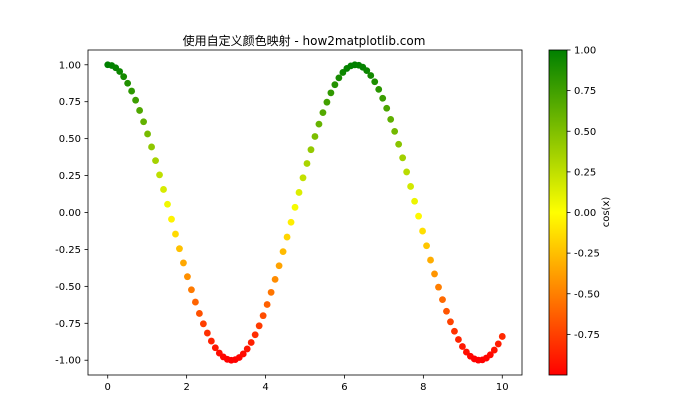 Image resolution: width=700 pixels, height=420 pixels. Describe the element at coordinates (423, 387) in the screenshot. I see `x-tick-label: 8` at that location.